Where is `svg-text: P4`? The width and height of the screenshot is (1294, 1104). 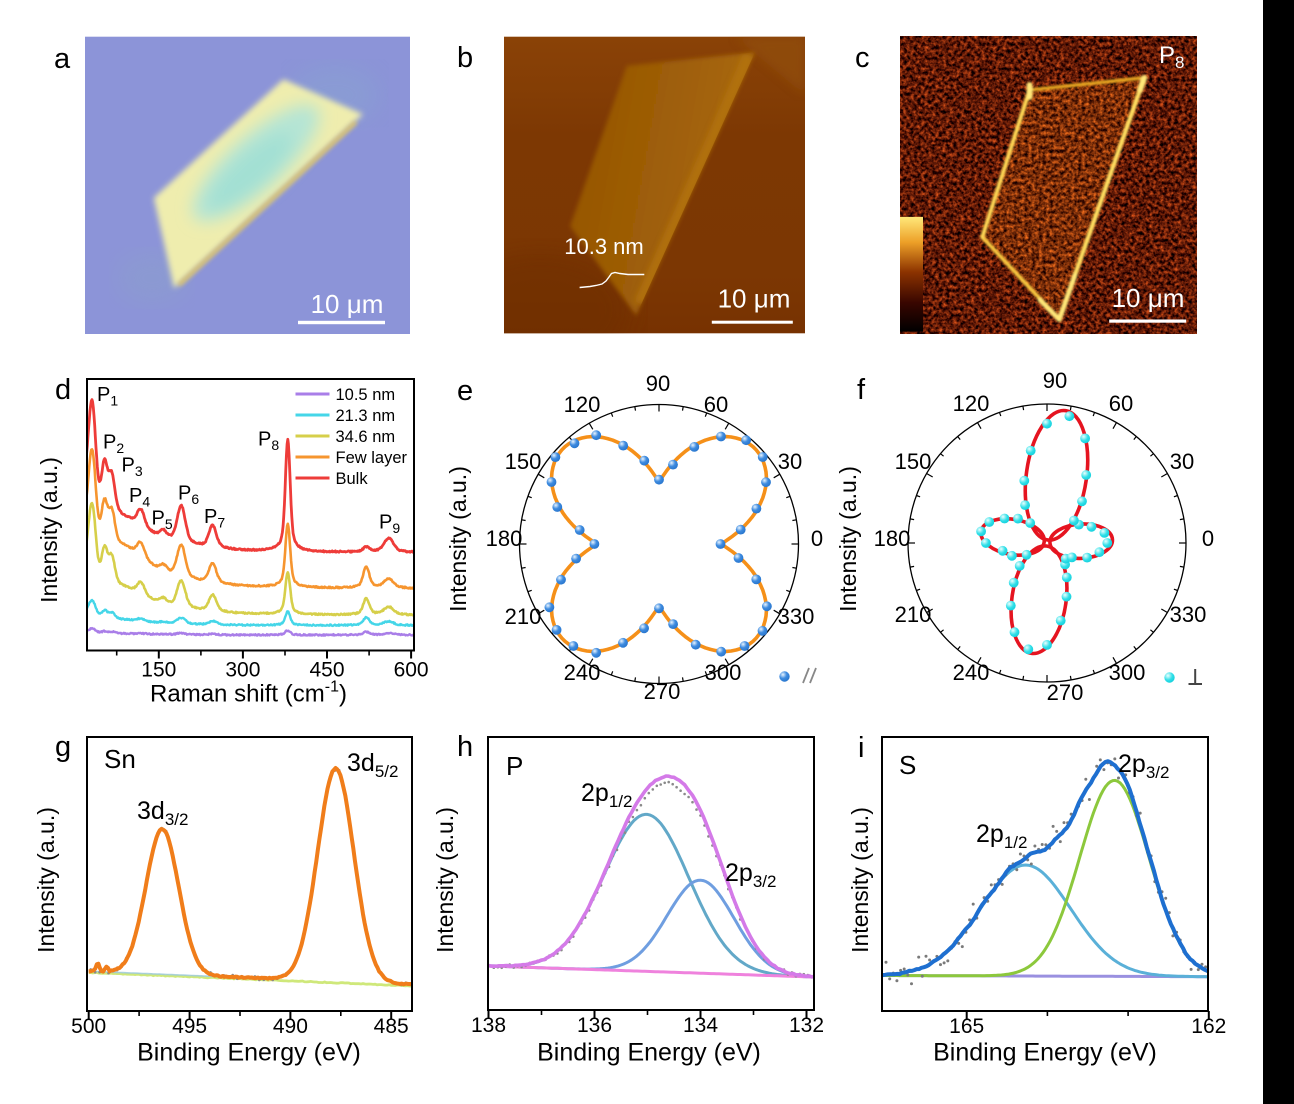
svg-text: P4 is located at coordinates (139, 497).